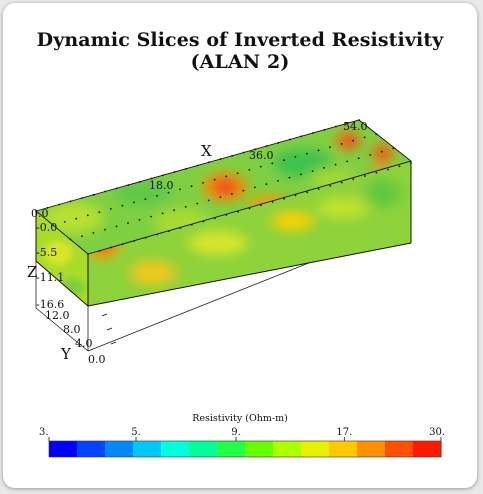  I want to click on colorbar-tick-label: 9., so click(236, 432).